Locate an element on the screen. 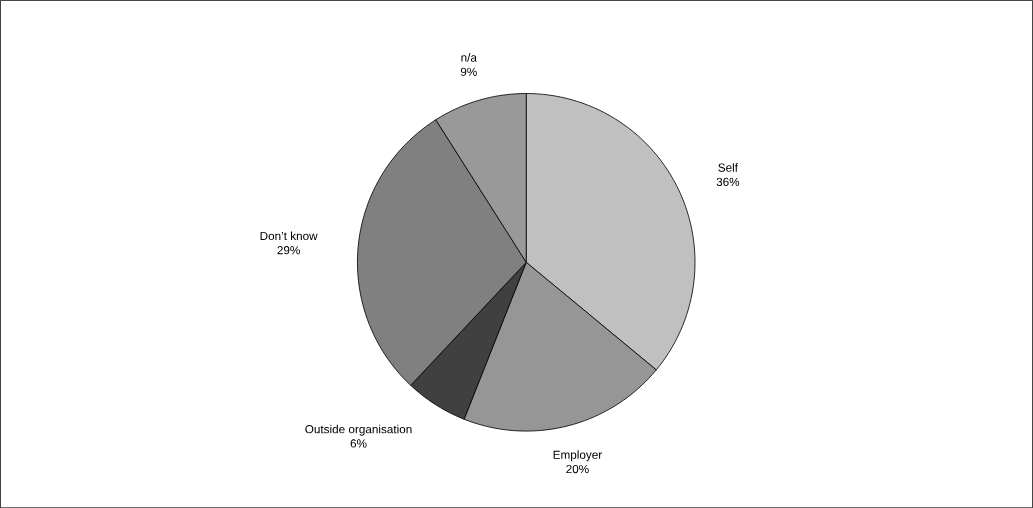 This screenshot has width=1033, height=508. slice-label: Don’t know is located at coordinates (289, 235).